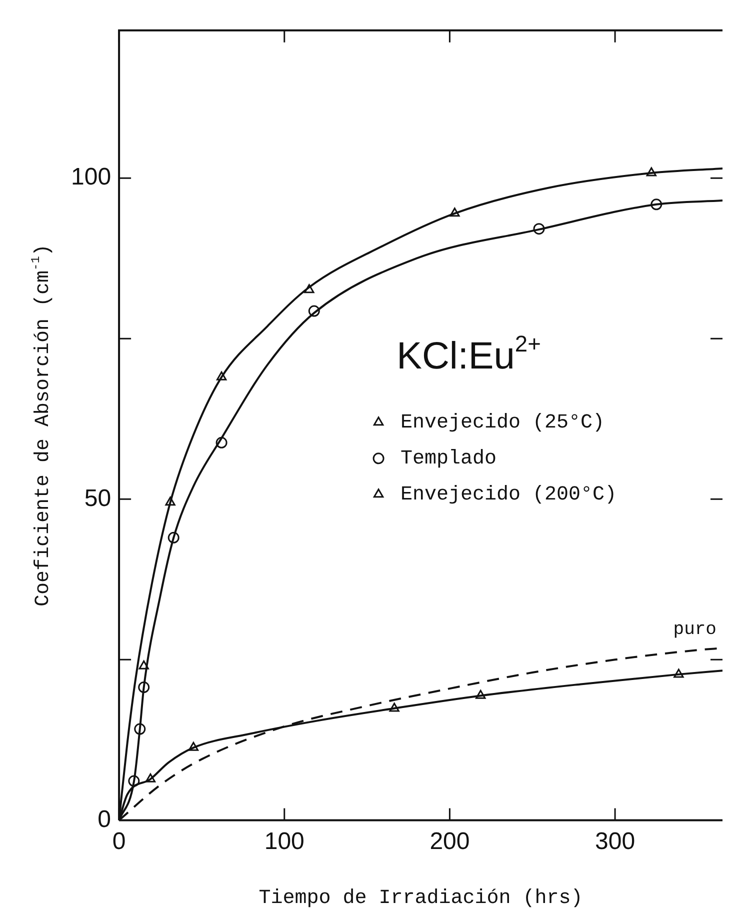  I want to click on legend-label: Envejecido (25°C), so click(502, 423).